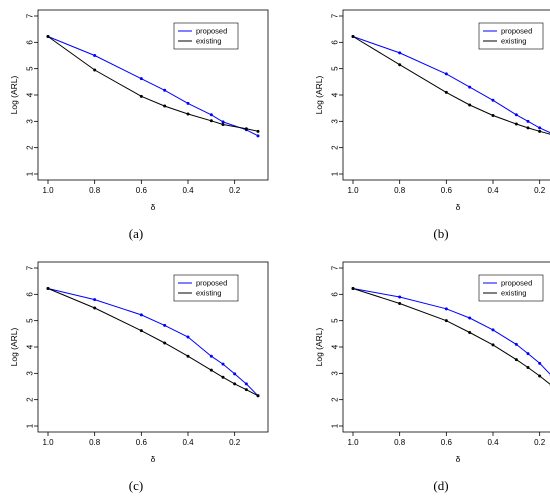 This screenshot has width=550, height=500. Describe the element at coordinates (30, 399) in the screenshot. I see `y-tick-label: 2` at that location.